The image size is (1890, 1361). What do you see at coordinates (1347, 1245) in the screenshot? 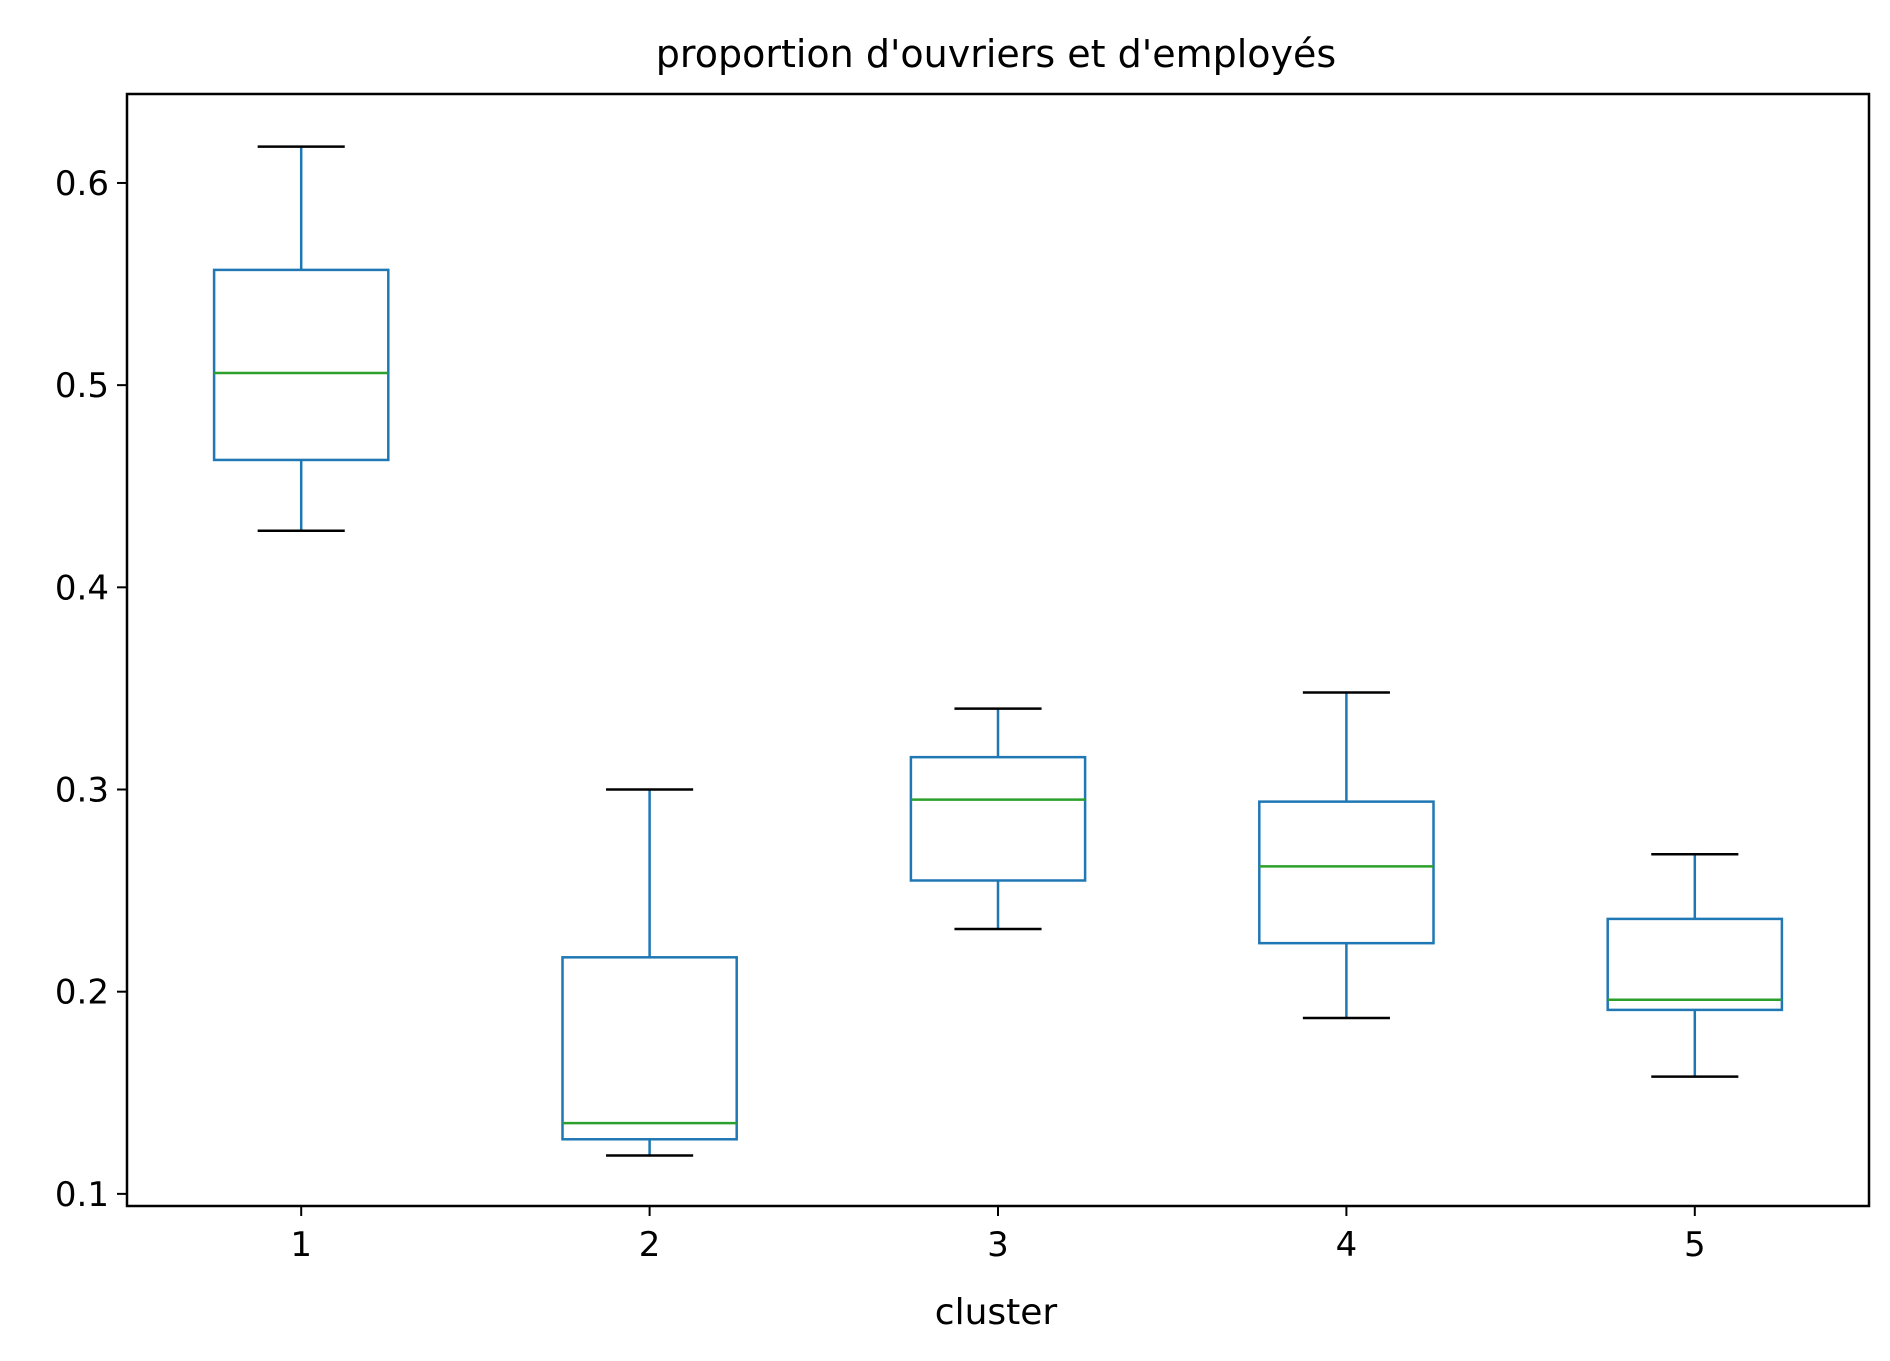
I see `x-tick-label: 4` at bounding box center [1347, 1245].